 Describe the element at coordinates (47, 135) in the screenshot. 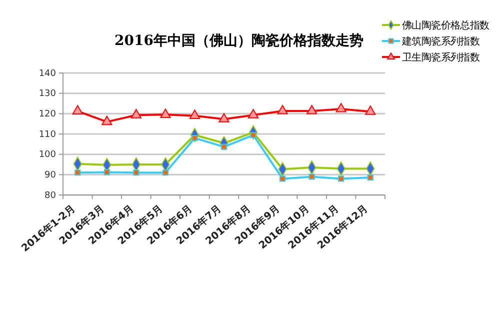

I see `y-tick-label: 110` at that location.